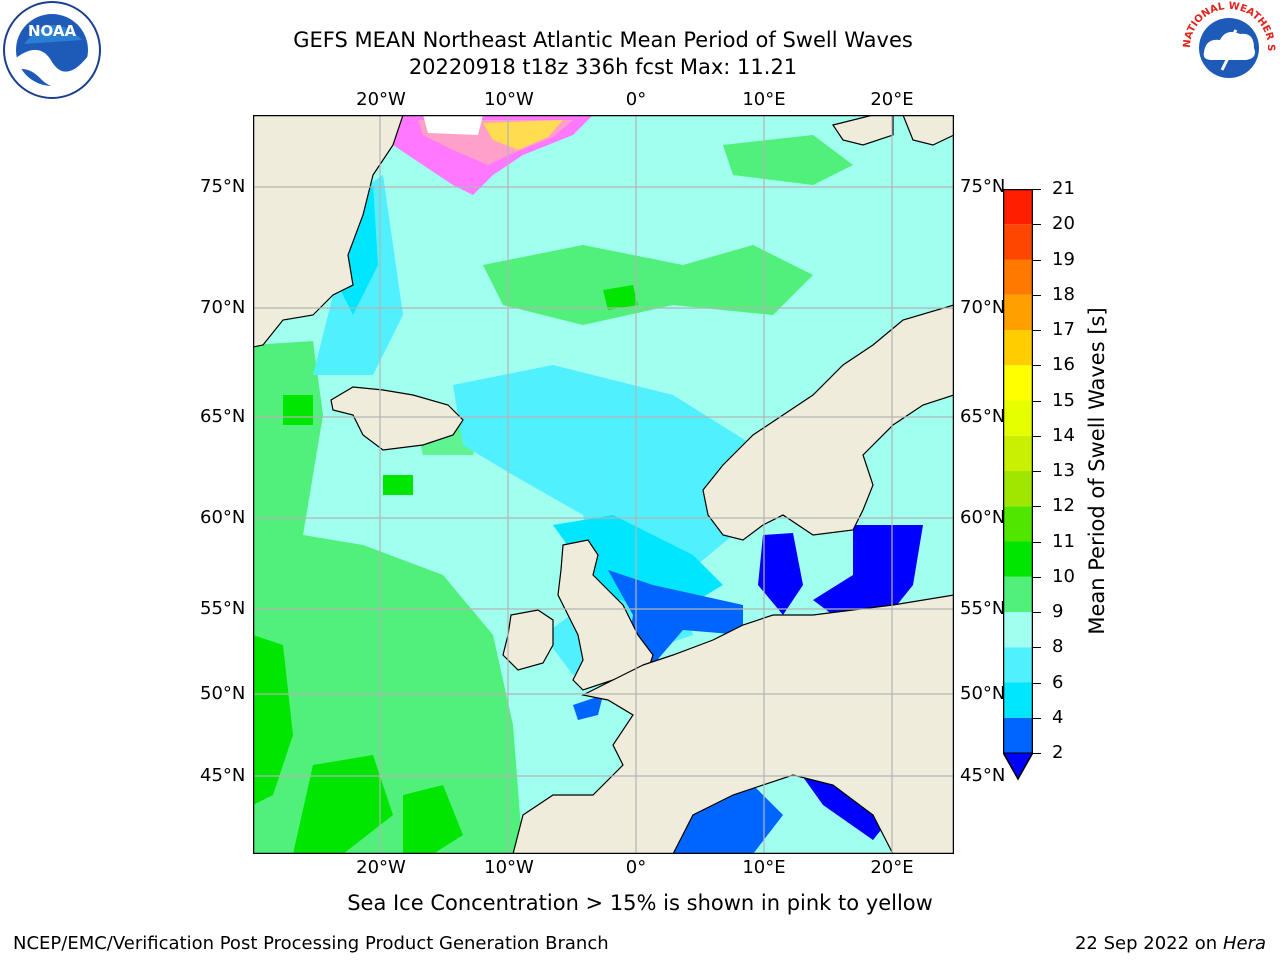 The width and height of the screenshot is (1280, 960). I want to click on lon-label-bottom-20w: 20°W, so click(381, 867).